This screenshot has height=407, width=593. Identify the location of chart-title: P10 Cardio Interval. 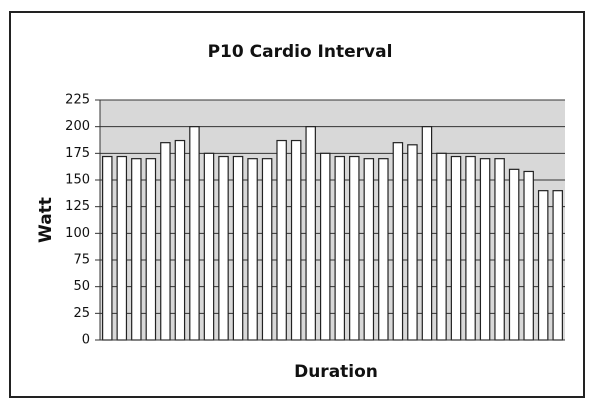
(300, 52).